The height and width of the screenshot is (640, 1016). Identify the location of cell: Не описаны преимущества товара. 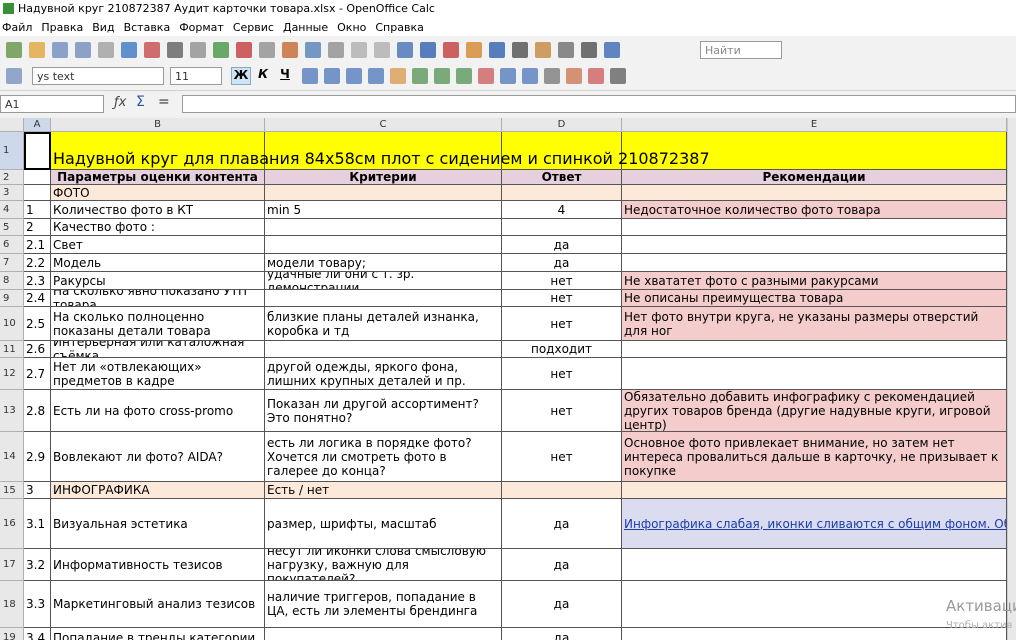
(814, 298).